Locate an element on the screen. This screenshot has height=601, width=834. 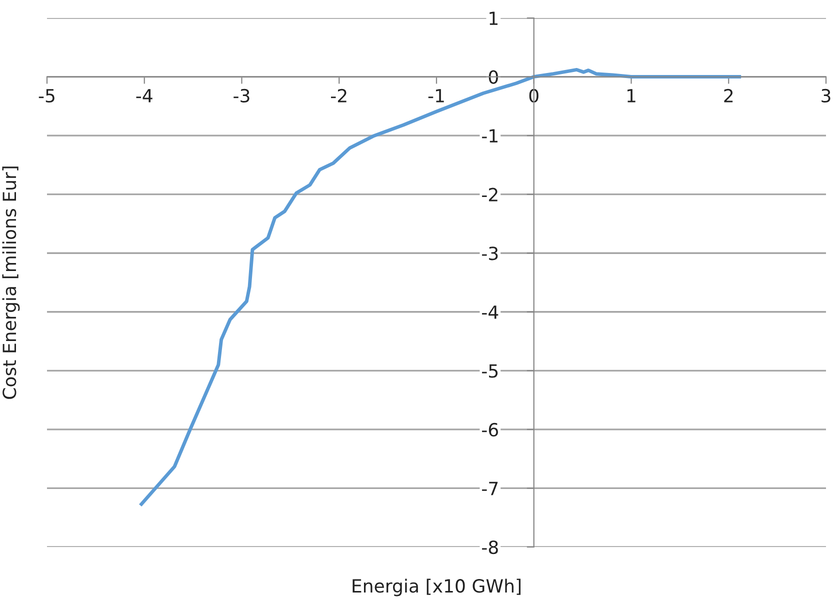
x-tick-label: -3 is located at coordinates (242, 95).